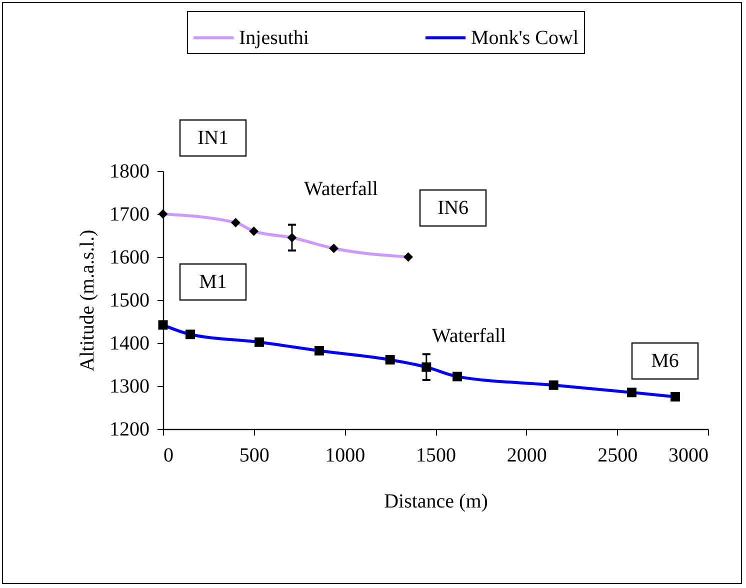 The image size is (746, 588). What do you see at coordinates (254, 455) in the screenshot?
I see `x-tick-label: 500` at bounding box center [254, 455].